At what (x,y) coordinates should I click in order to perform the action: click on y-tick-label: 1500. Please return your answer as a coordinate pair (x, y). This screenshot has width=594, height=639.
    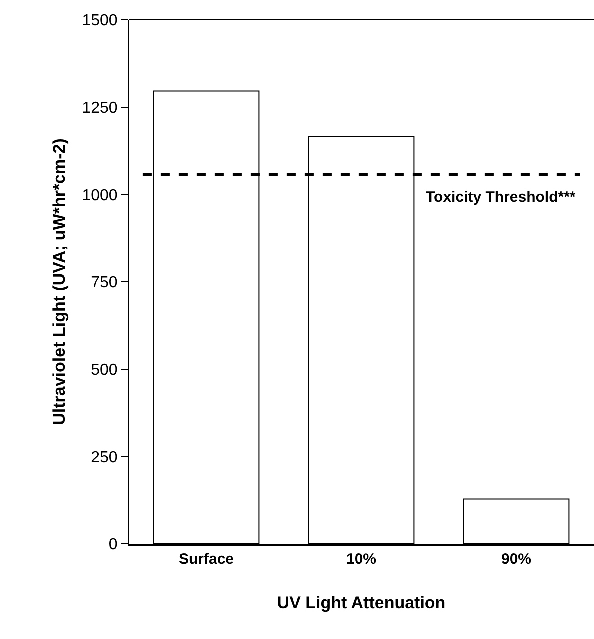
    Looking at the image, I should click on (100, 21).